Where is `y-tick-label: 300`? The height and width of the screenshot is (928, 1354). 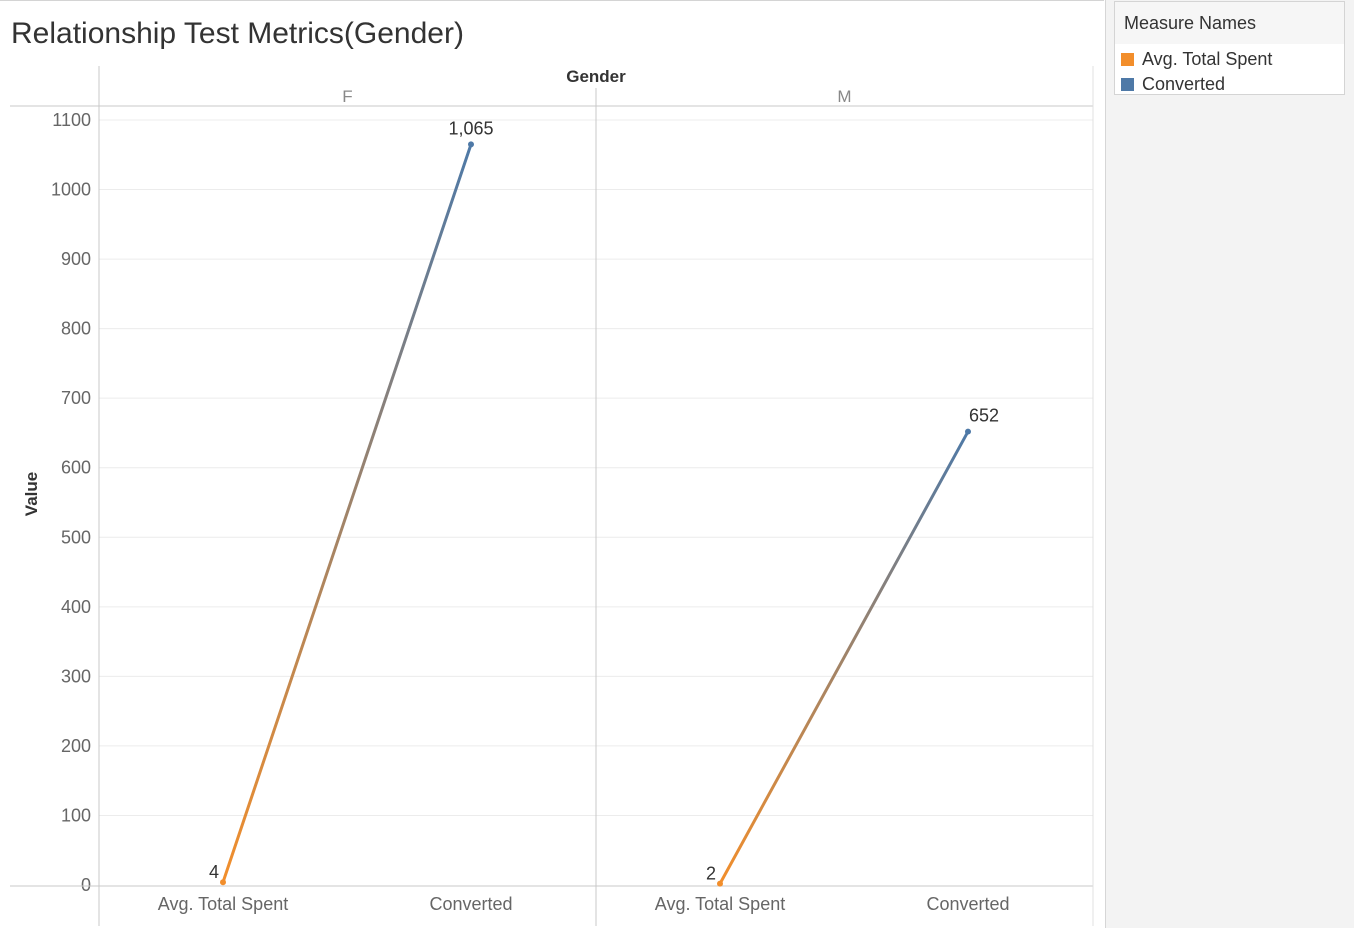 y-tick-label: 300 is located at coordinates (76, 676).